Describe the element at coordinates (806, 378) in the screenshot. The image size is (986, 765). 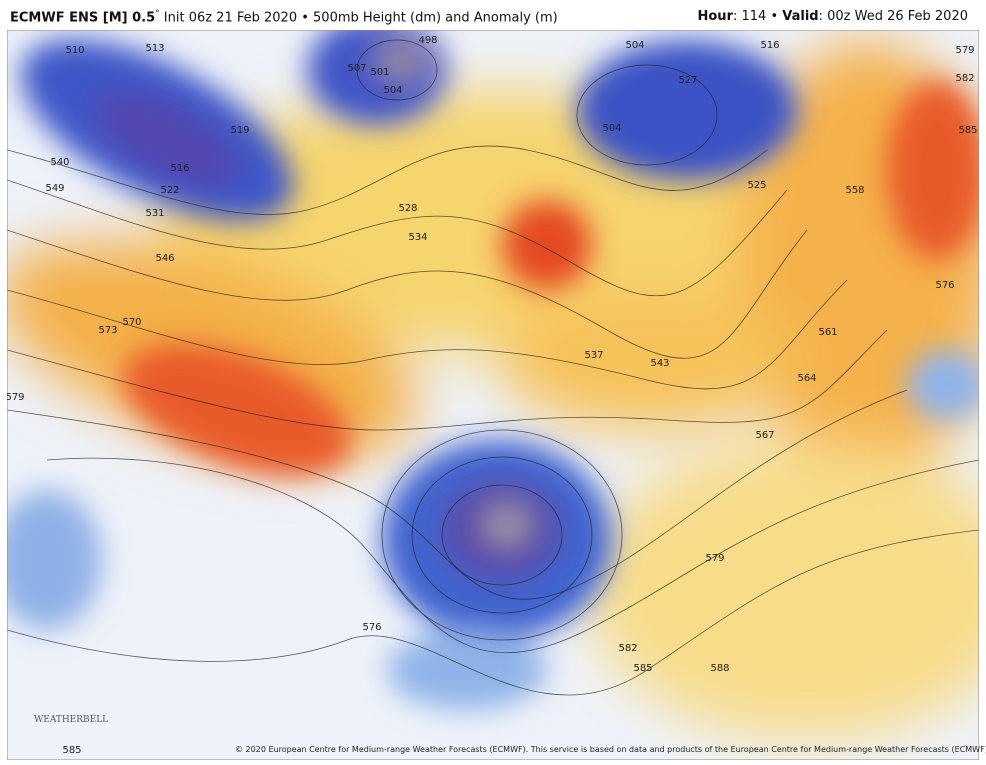
I see `contour-label: 564` at that location.